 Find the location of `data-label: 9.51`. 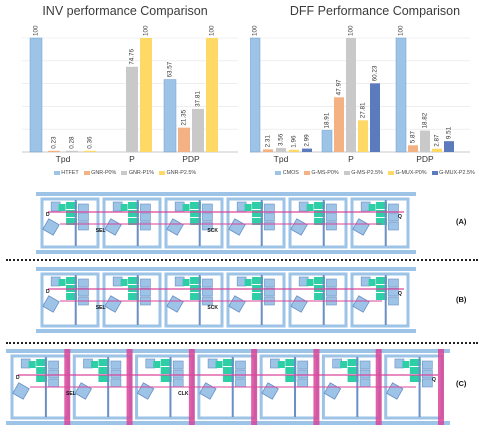

data-label: 9.51 is located at coordinates (449, 132).